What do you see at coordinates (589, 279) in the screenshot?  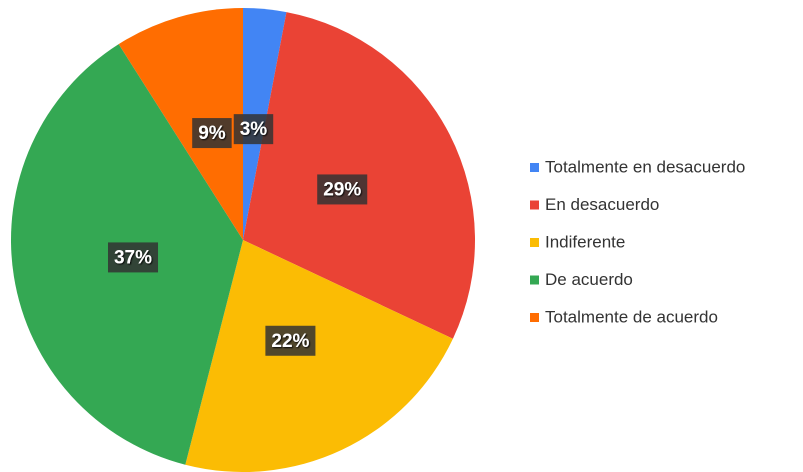 I see `legend-label: De acuerdo` at bounding box center [589, 279].